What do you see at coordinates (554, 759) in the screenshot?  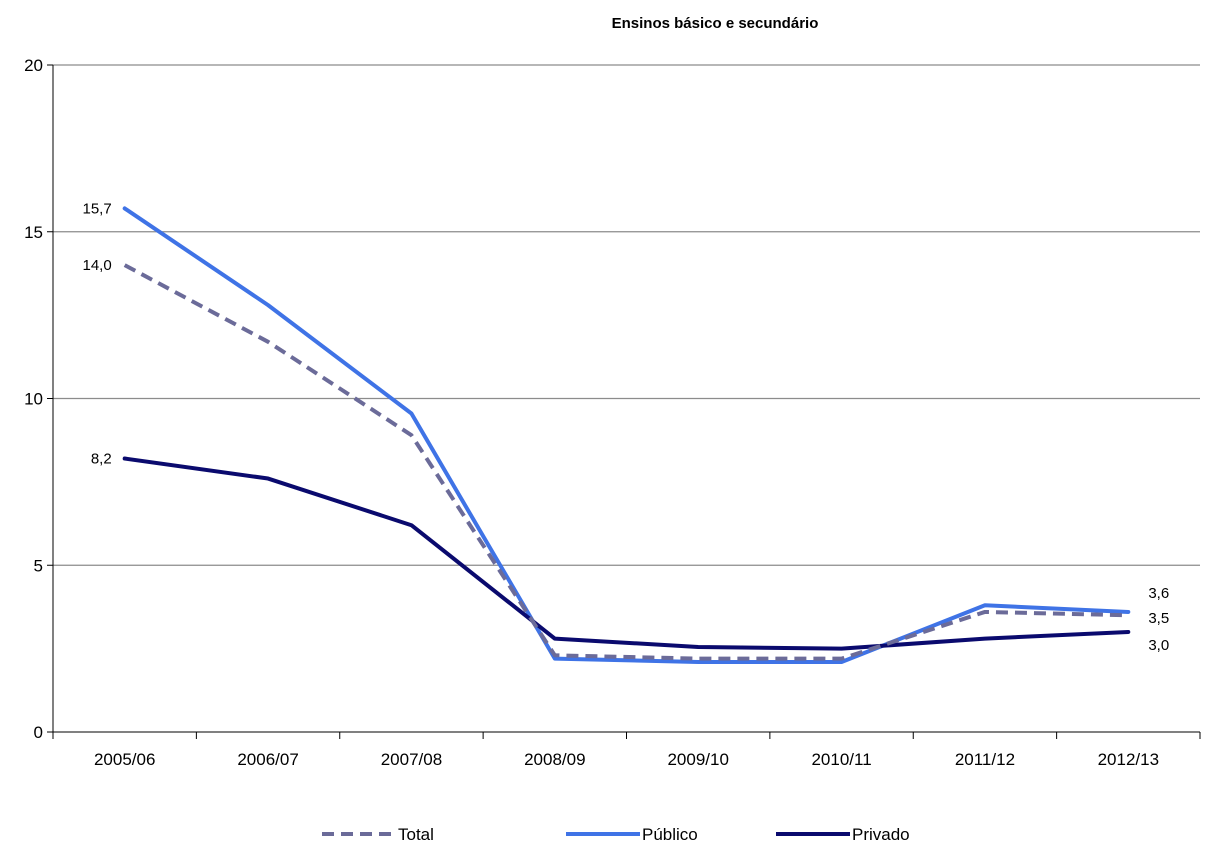 I see `x-tick-label-2008/09: 2008/09` at bounding box center [554, 759].